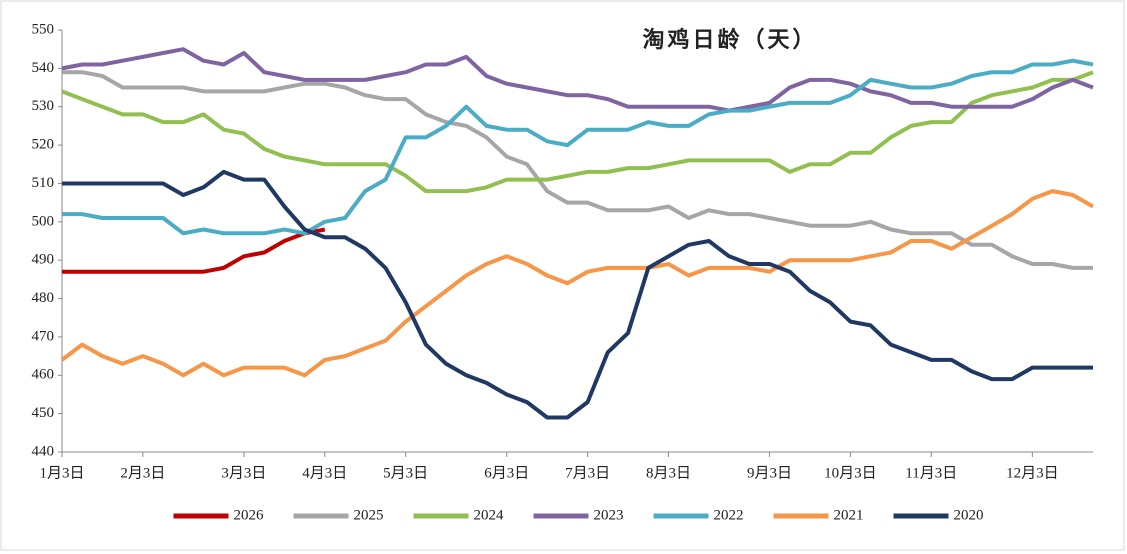 This screenshot has height=554, width=1127. Describe the element at coordinates (43, 451) in the screenshot. I see `y-tick-label: 440` at that location.